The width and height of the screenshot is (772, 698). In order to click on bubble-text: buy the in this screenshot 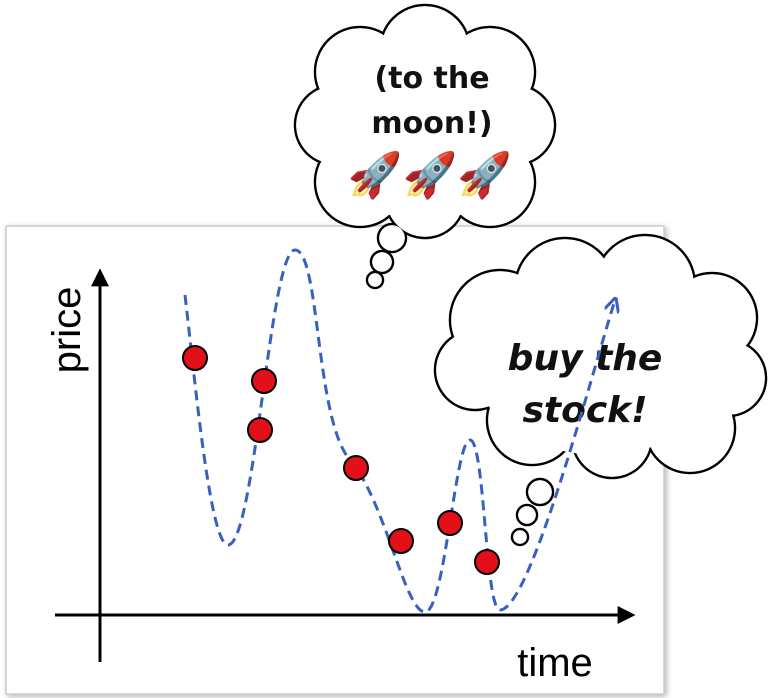, I will do `click(585, 358)`.